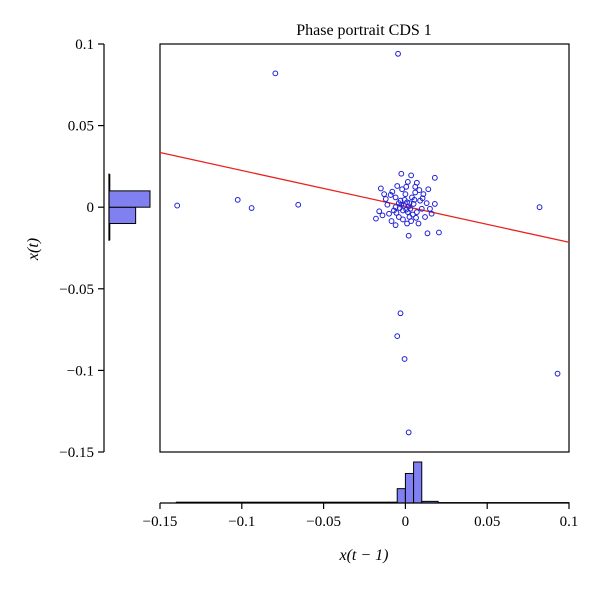 The image size is (600, 597). Describe the element at coordinates (76, 453) in the screenshot. I see `y-tick-label: −0.15` at that location.